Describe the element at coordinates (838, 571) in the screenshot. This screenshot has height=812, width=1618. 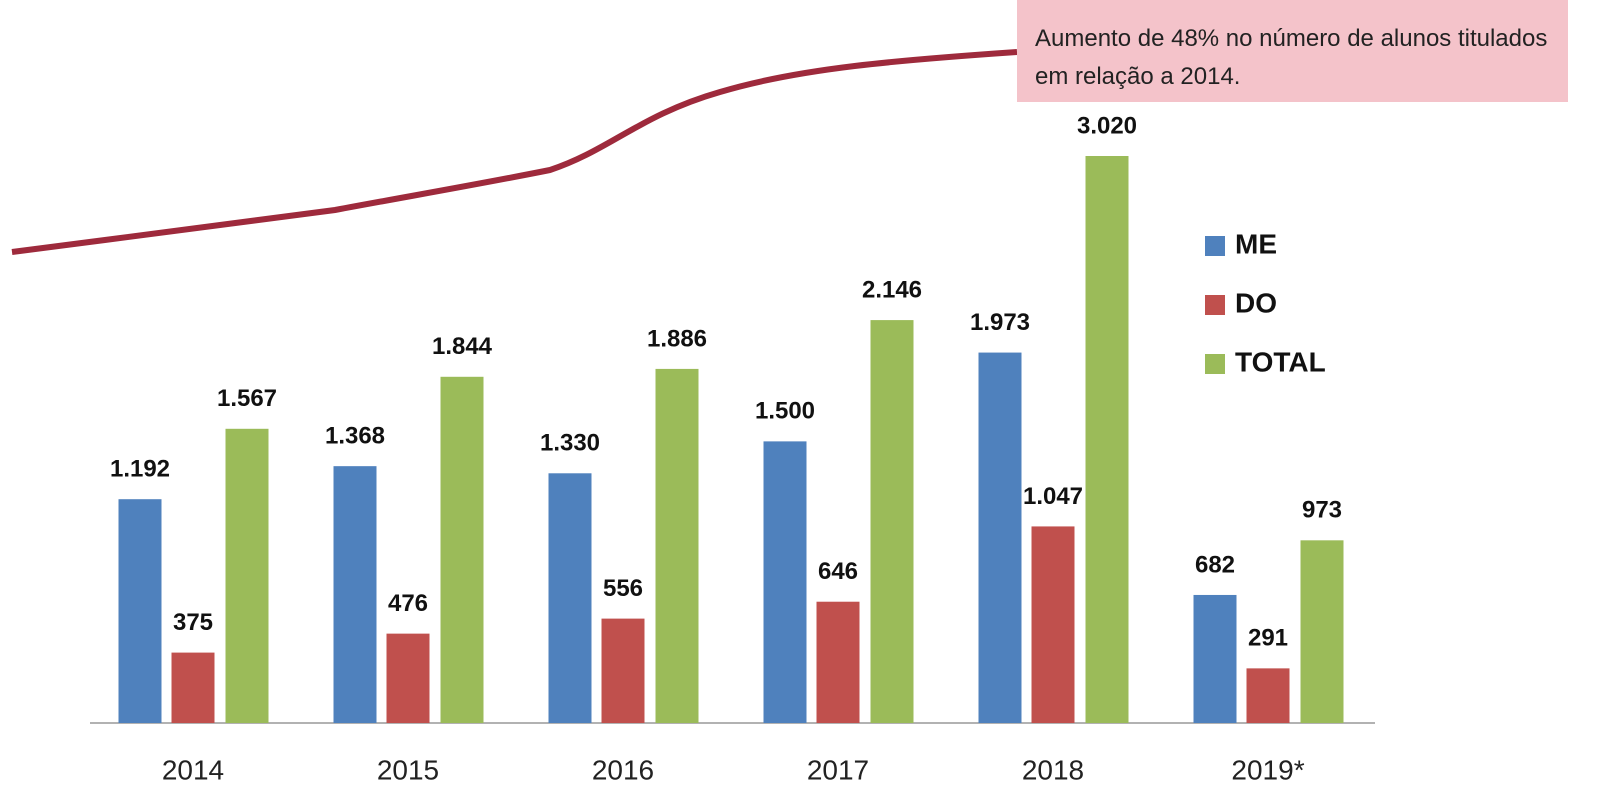
I see `value-label: 646` at that location.